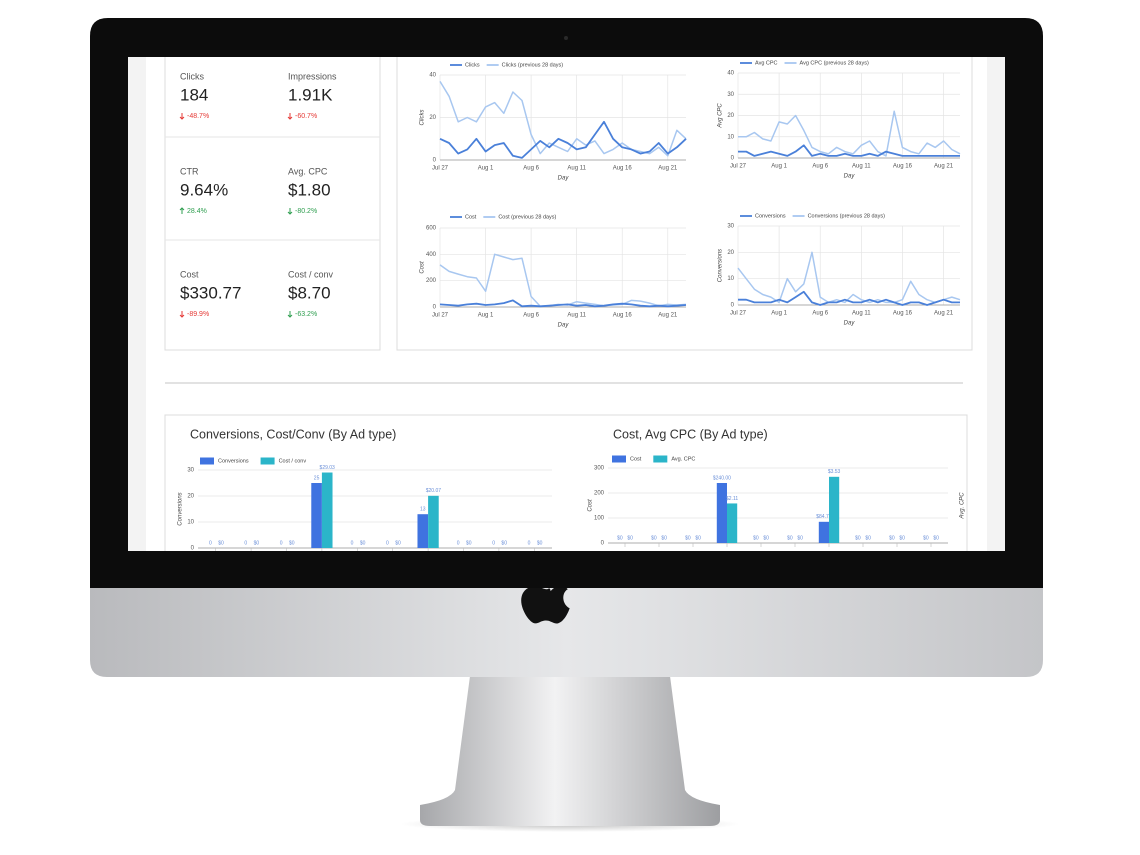  I want to click on kpi-card, so click(272, 204).